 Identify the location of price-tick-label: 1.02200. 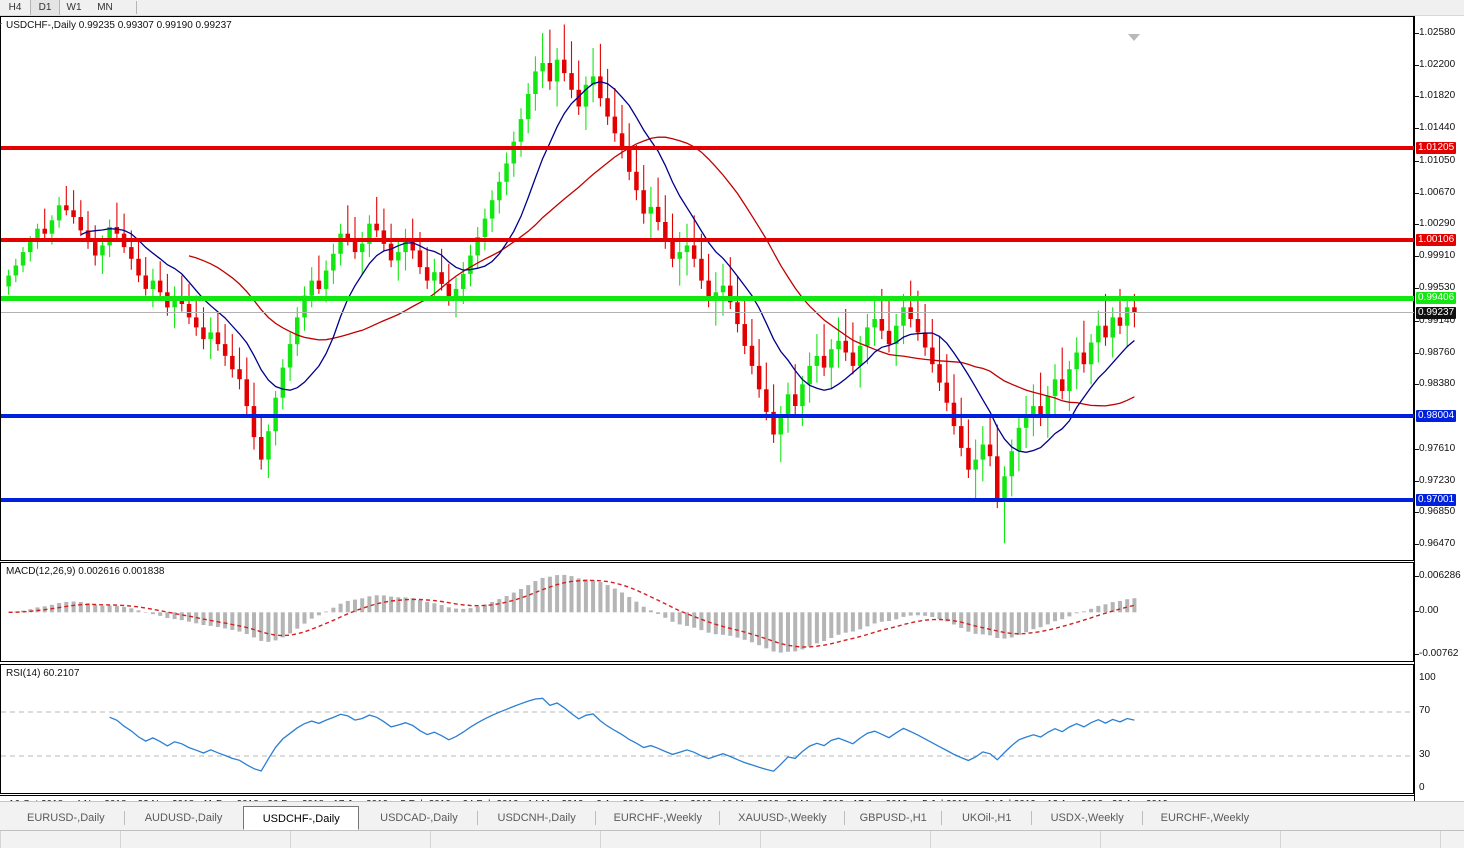
(1437, 64).